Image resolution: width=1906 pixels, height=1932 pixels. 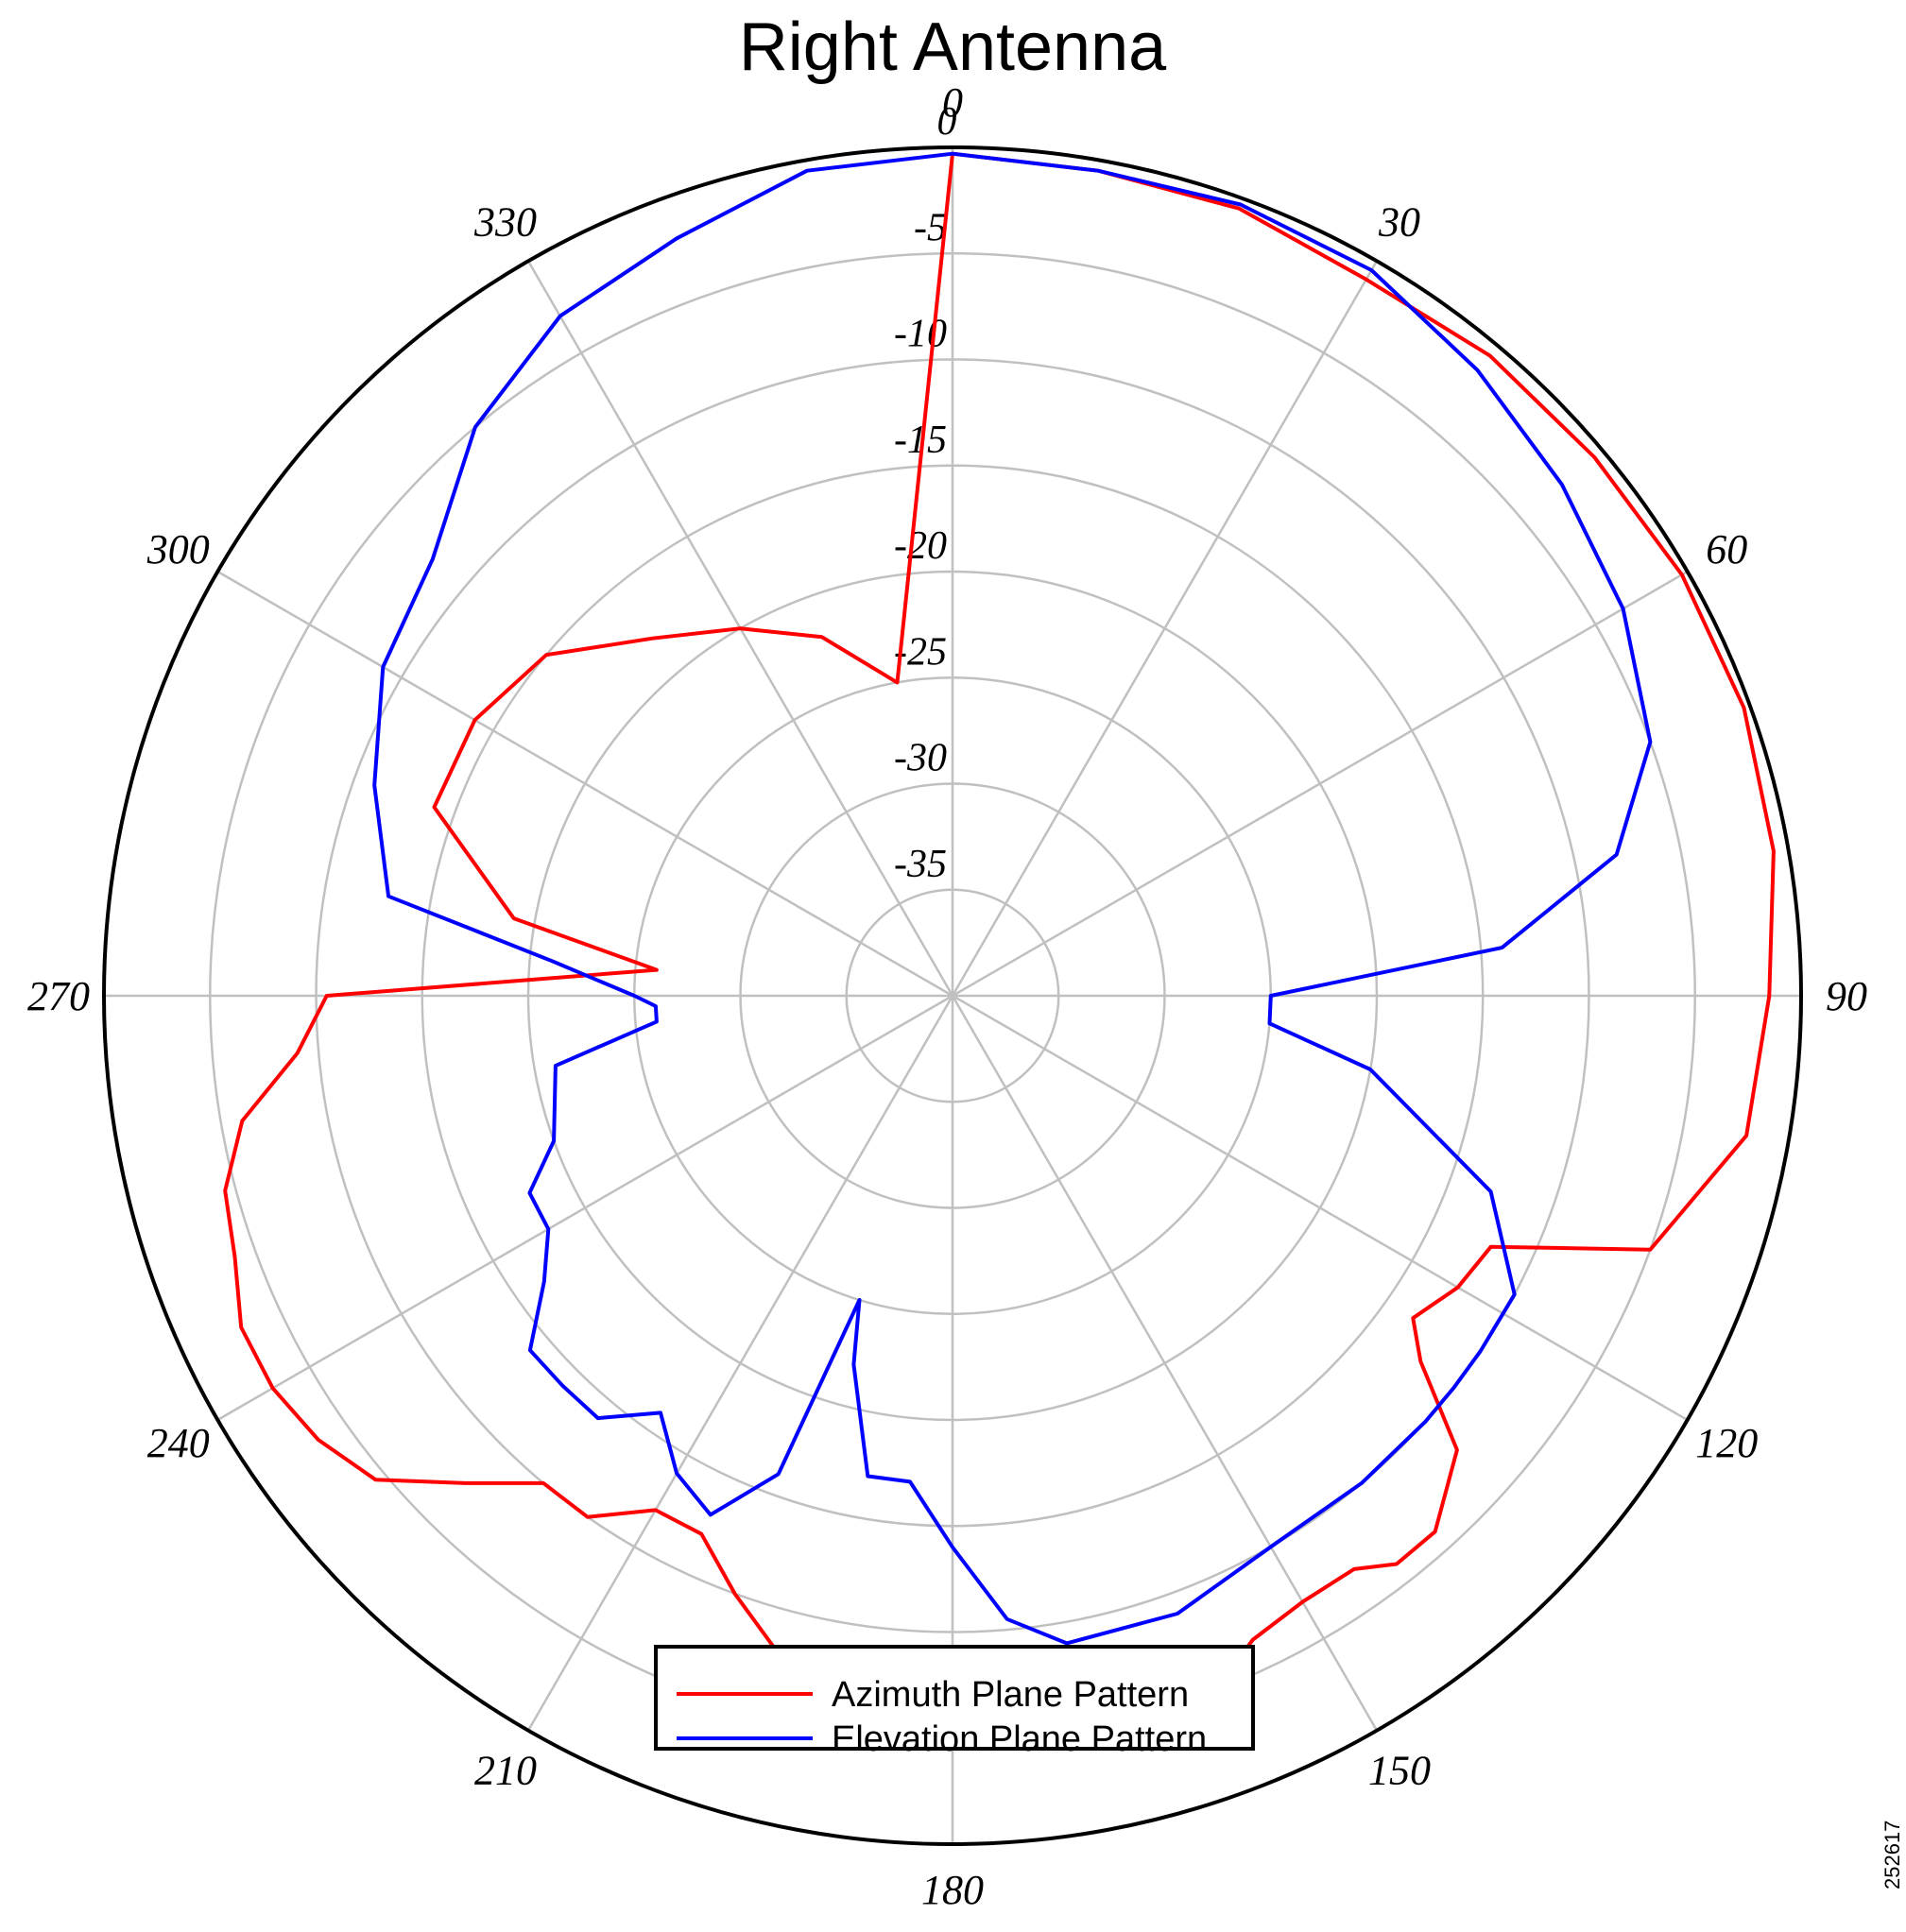 I want to click on angle-tick-label: 60, so click(x=1726, y=549).